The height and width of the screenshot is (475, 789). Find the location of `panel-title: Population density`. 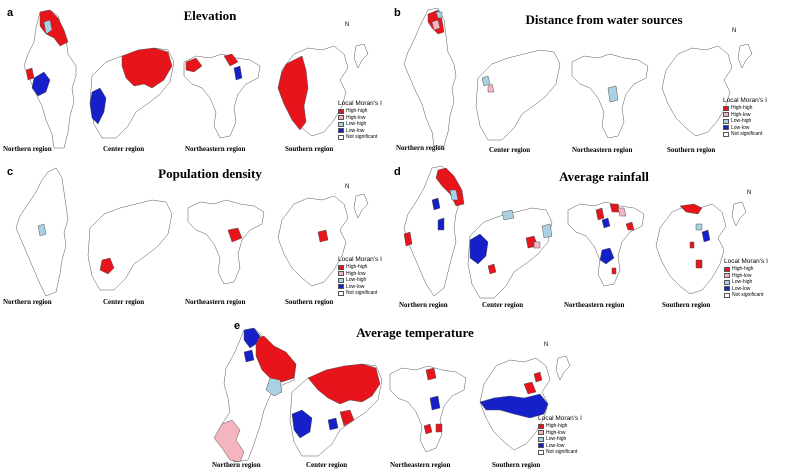

panel-title: Population density is located at coordinates (210, 173).